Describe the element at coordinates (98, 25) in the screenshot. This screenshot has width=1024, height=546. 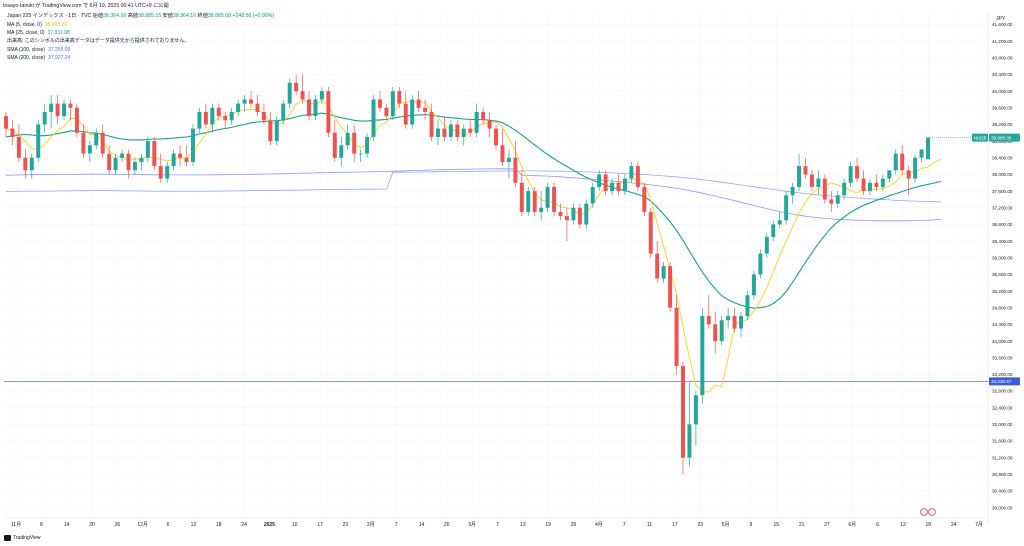
I see `legend-ma5: MA (5, close, 0) 38,363.26` at that location.